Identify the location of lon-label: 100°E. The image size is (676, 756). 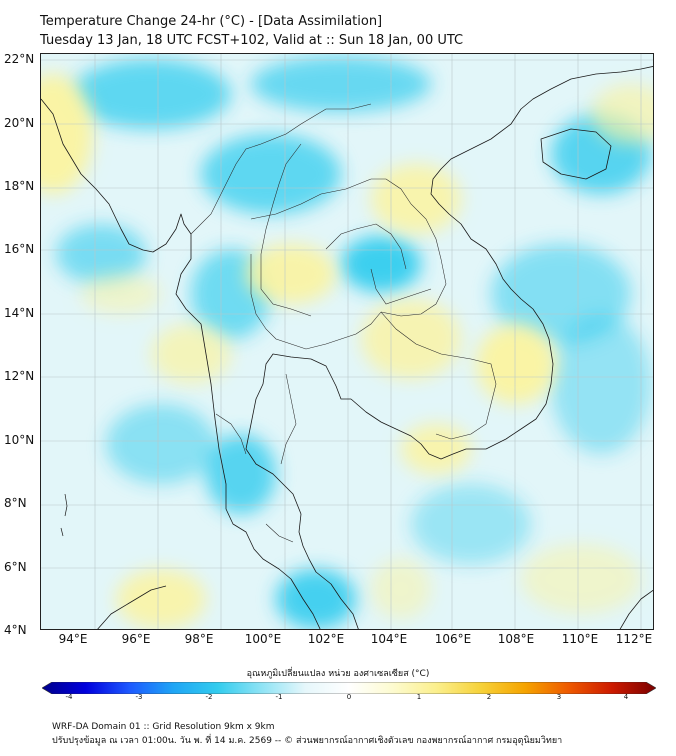
(263, 639).